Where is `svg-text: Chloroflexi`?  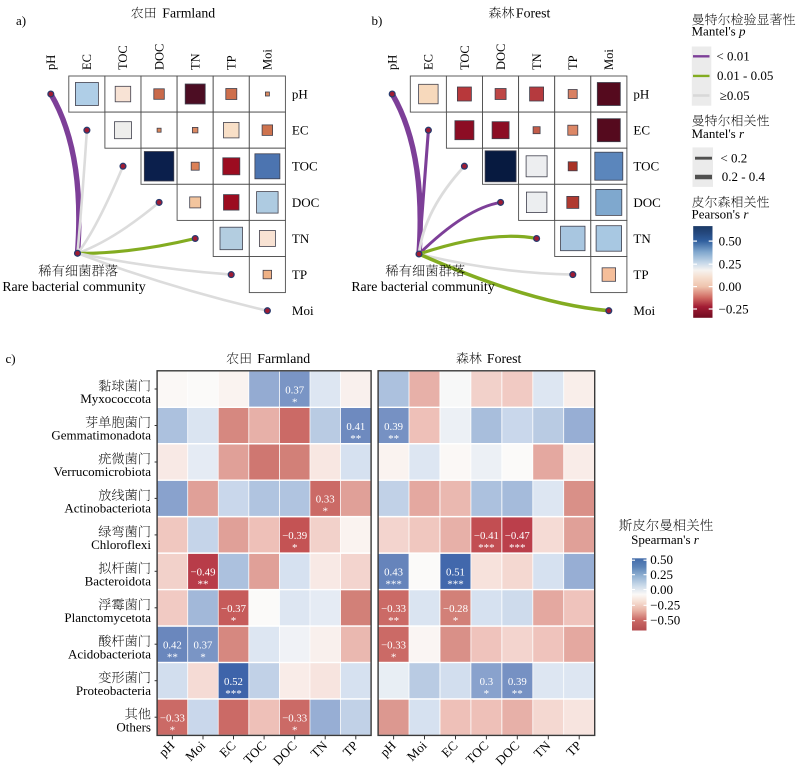 svg-text: Chloroflexi is located at coordinates (121, 544).